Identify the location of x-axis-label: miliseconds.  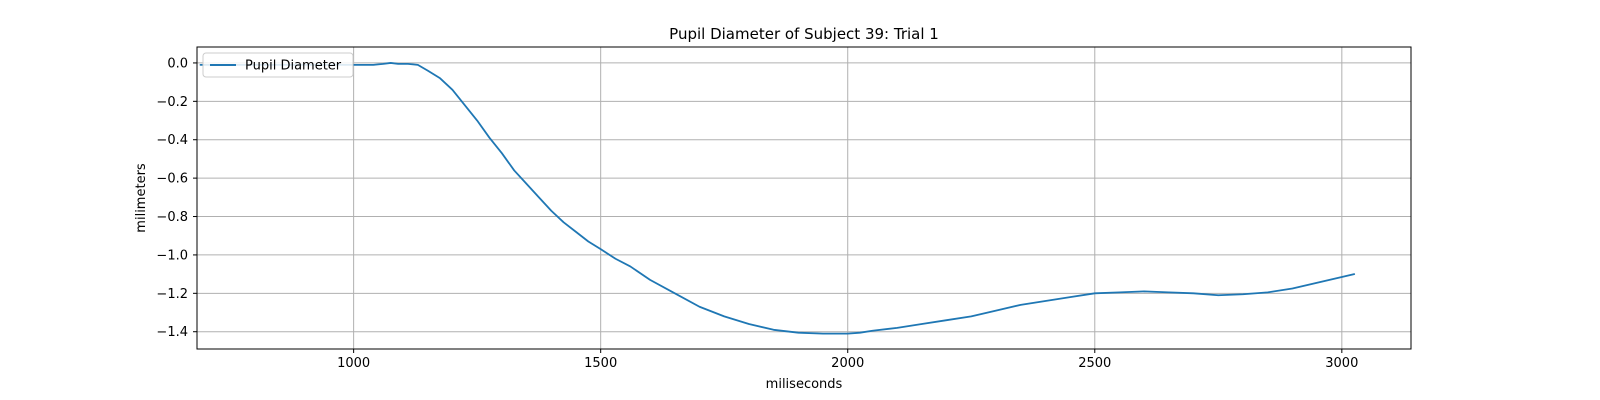
(804, 384).